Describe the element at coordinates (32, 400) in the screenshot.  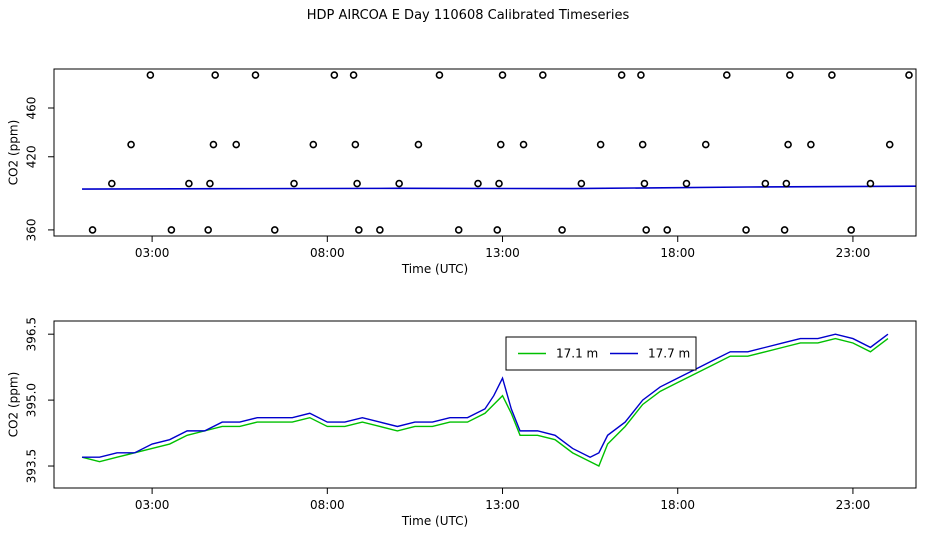
I see `y-tick-label: 395.0` at that location.